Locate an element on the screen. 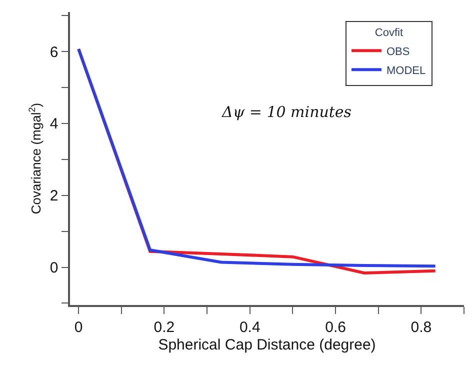 This screenshot has height=367, width=474. x-tick-label: 0.6 is located at coordinates (335, 327).